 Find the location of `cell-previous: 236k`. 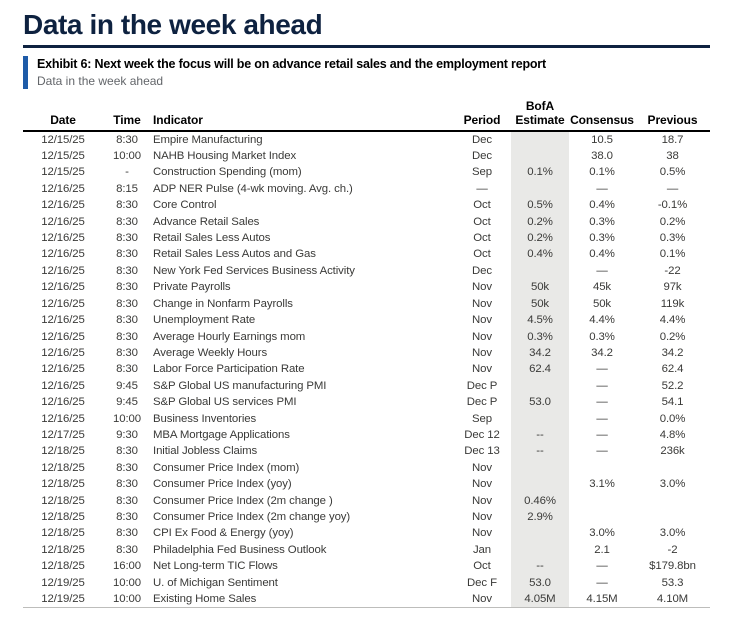

cell-previous: 236k is located at coordinates (672, 451).